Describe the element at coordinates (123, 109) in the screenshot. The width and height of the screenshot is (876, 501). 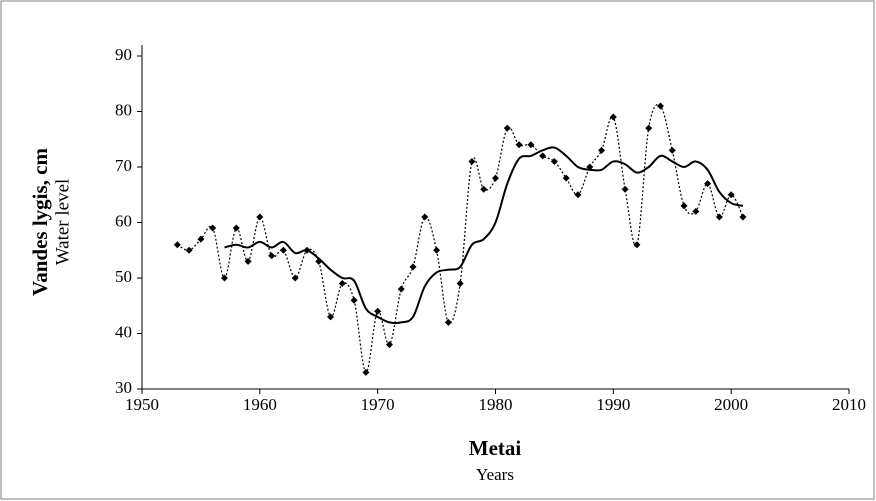
I see `y-tick-label: 80` at that location.